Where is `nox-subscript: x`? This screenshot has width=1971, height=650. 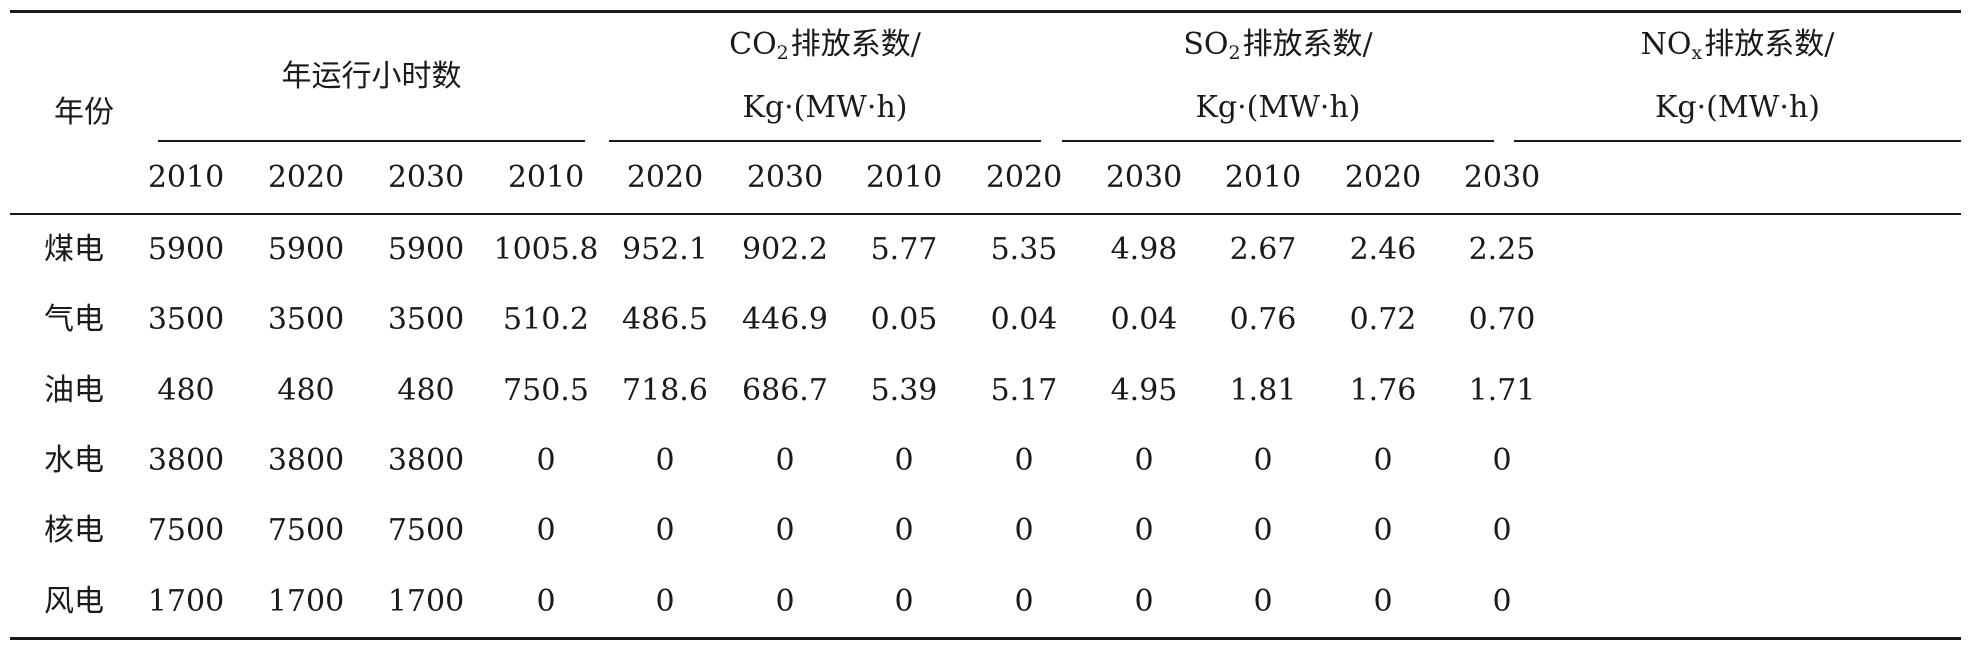 nox-subscript: x is located at coordinates (1697, 53).